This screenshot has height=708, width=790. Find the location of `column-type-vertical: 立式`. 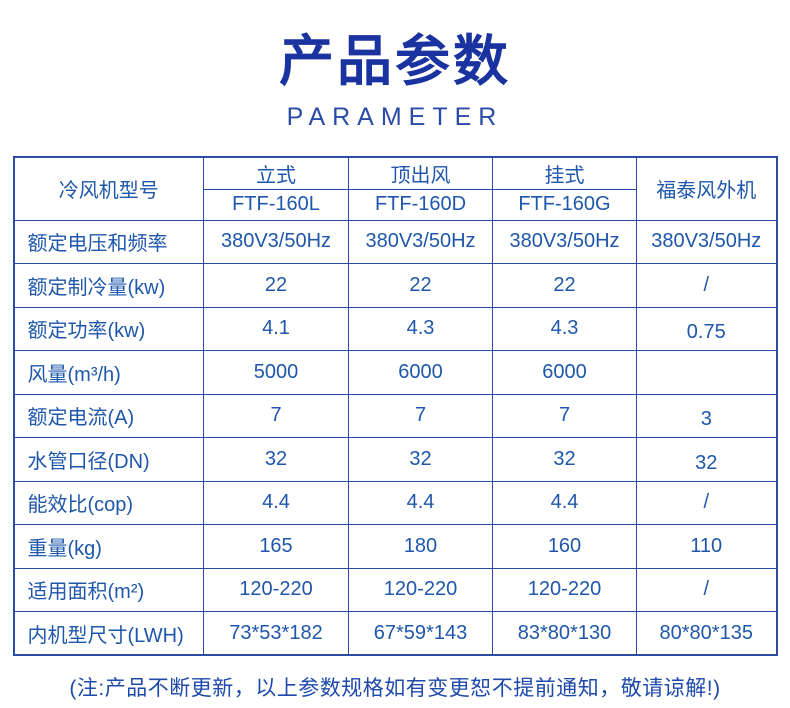

column-type-vertical: 立式 is located at coordinates (276, 173).